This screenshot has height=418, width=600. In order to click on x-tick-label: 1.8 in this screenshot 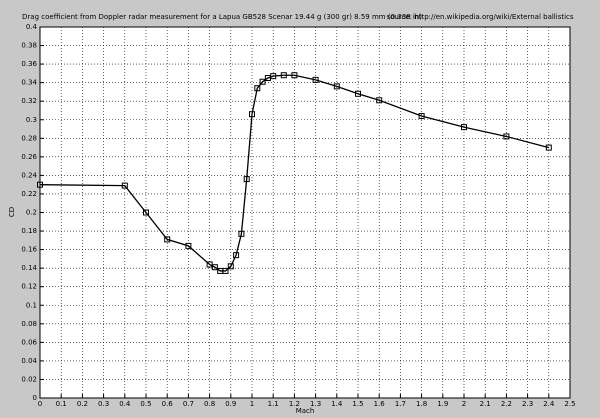, I will do `click(421, 404)`.